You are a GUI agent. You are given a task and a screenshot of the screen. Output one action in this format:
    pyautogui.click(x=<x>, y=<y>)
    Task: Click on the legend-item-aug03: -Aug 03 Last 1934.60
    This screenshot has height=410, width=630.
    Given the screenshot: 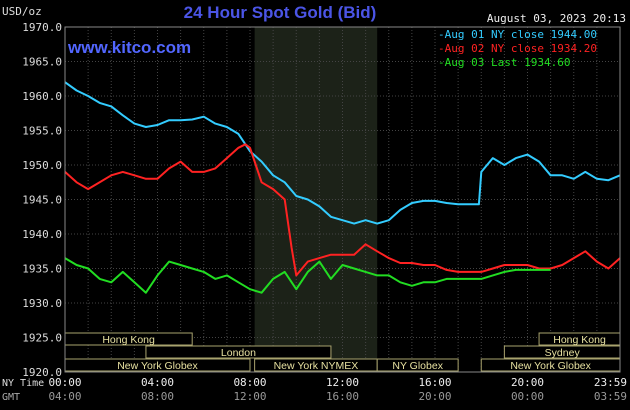 What is the action you would take?
    pyautogui.click(x=504, y=62)
    